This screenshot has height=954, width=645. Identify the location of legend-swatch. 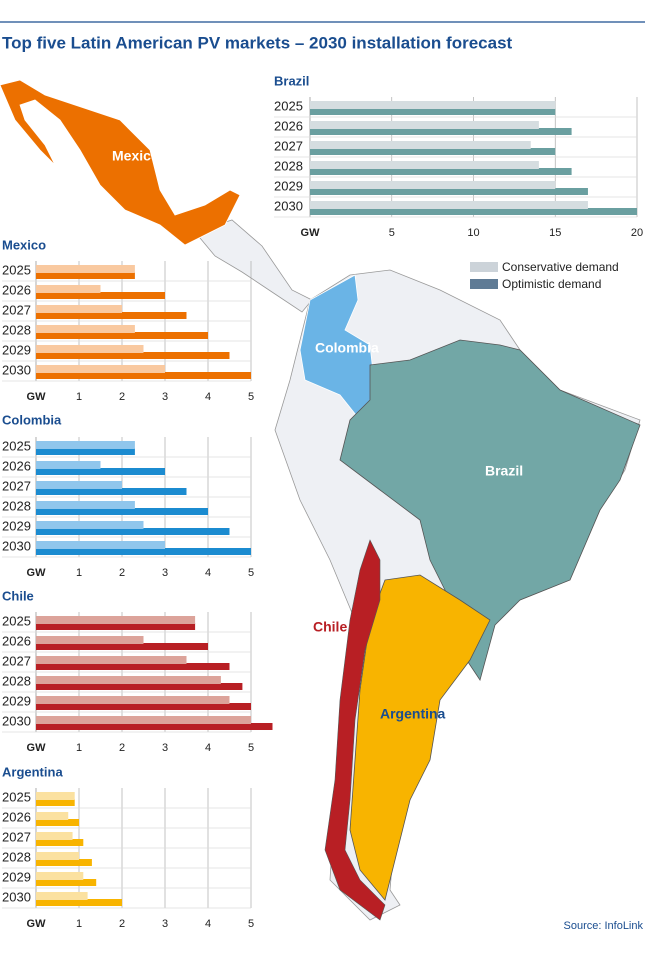
(484, 284).